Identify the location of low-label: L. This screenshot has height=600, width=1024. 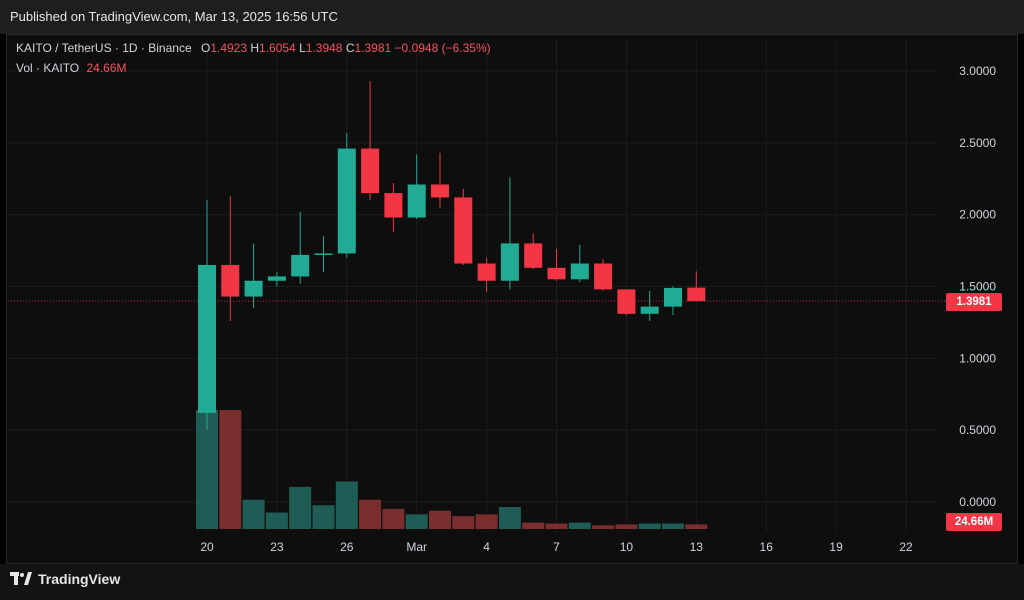
(302, 48).